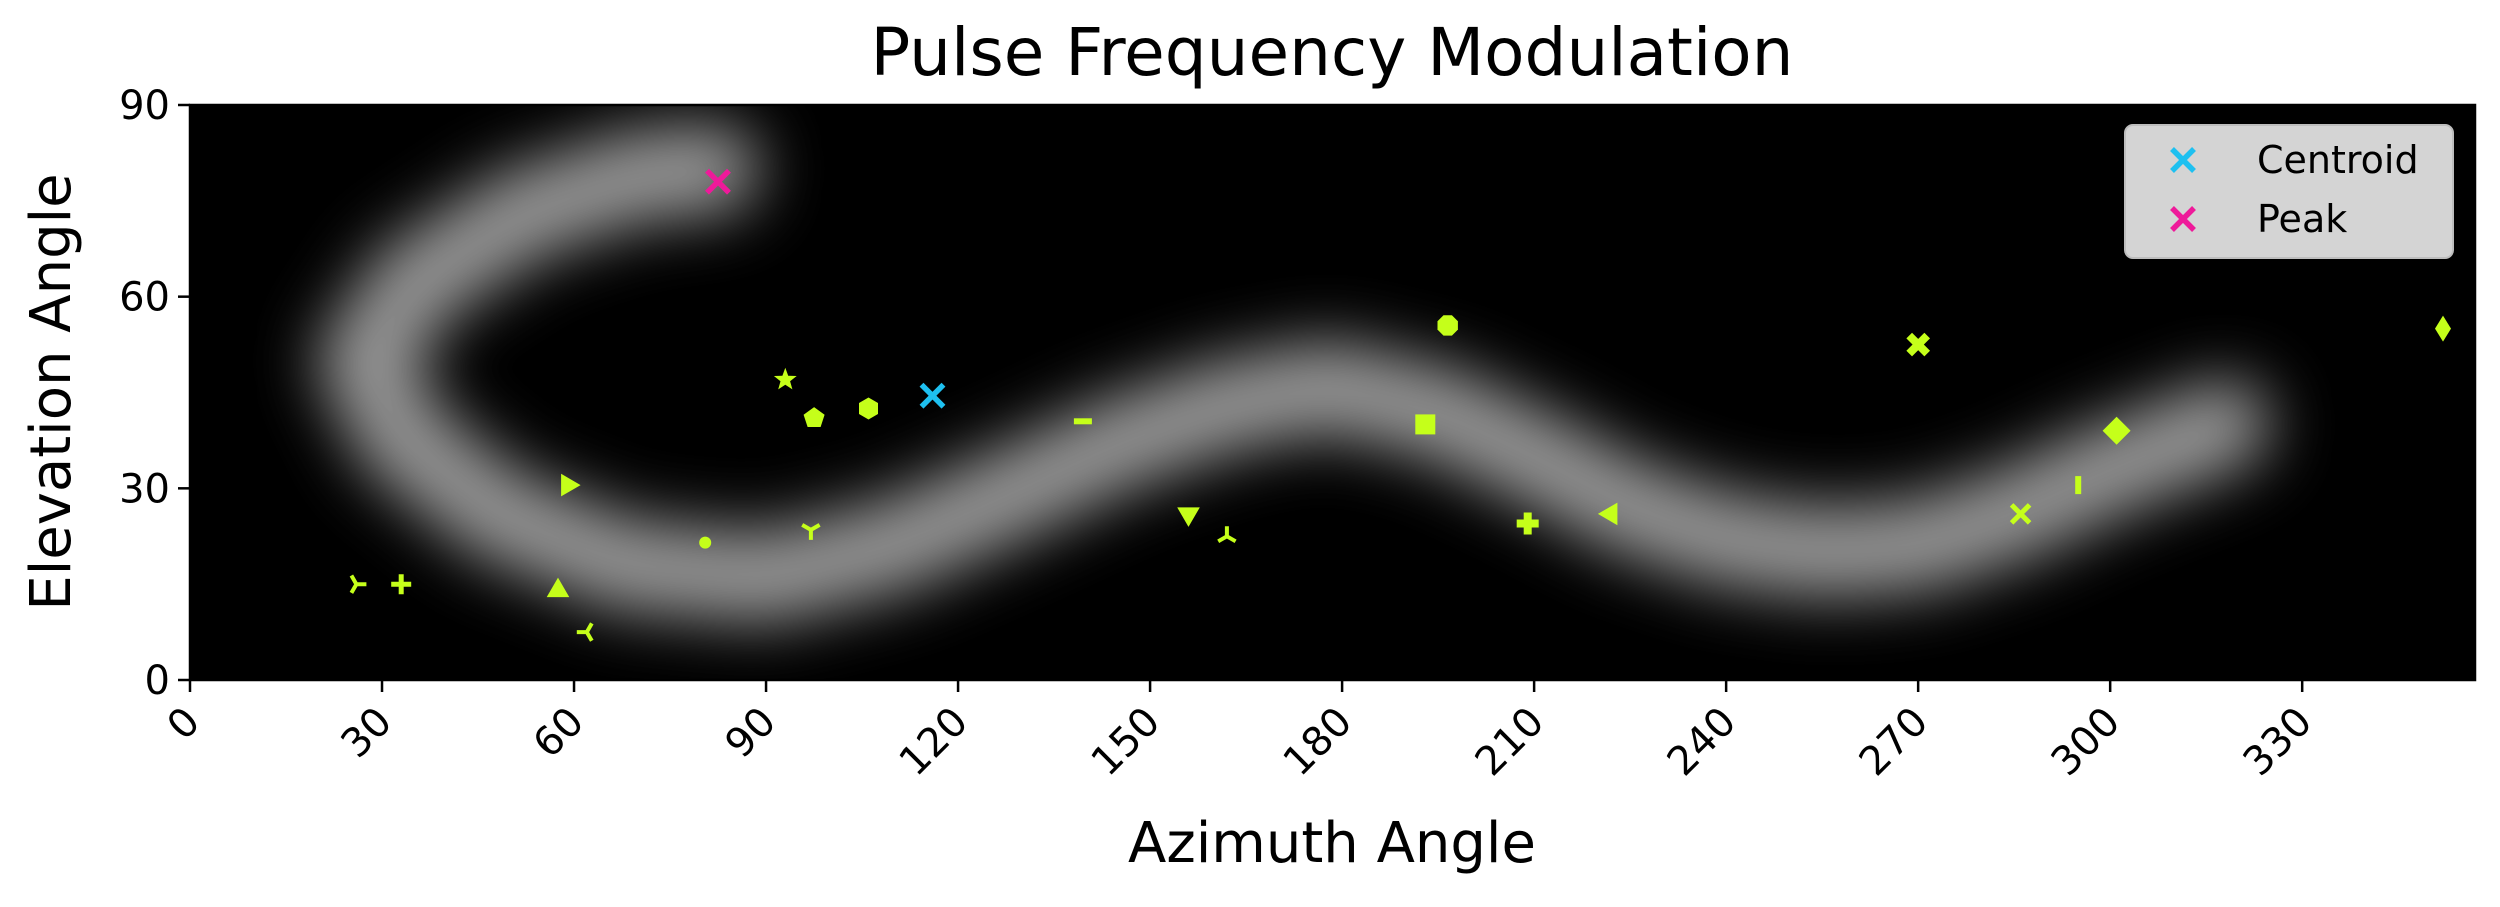  Describe the element at coordinates (1527, 523) in the screenshot. I see `scatter-point-plus_filled` at that location.